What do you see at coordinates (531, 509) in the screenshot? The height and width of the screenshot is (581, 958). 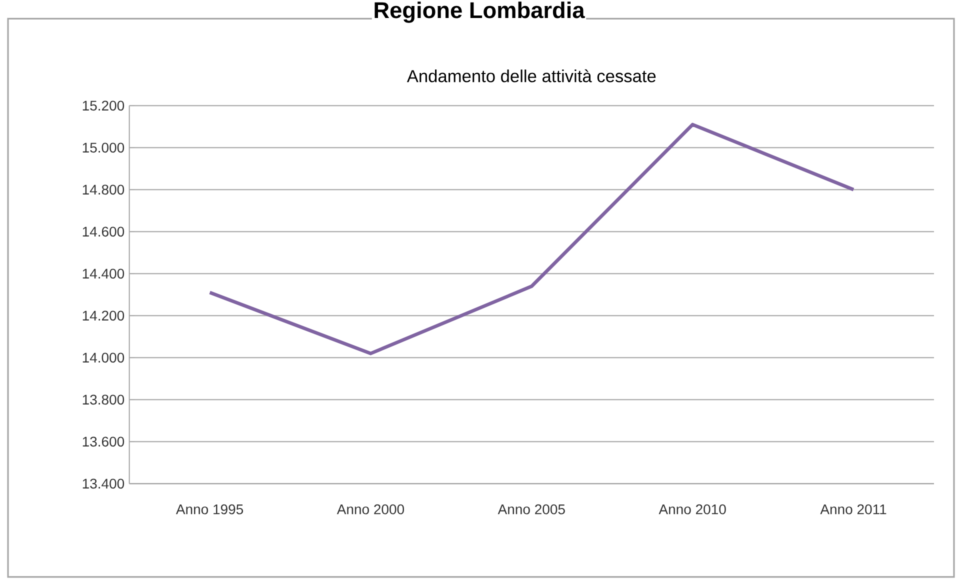 I see `x-tick-label: Anno 2005` at bounding box center [531, 509].